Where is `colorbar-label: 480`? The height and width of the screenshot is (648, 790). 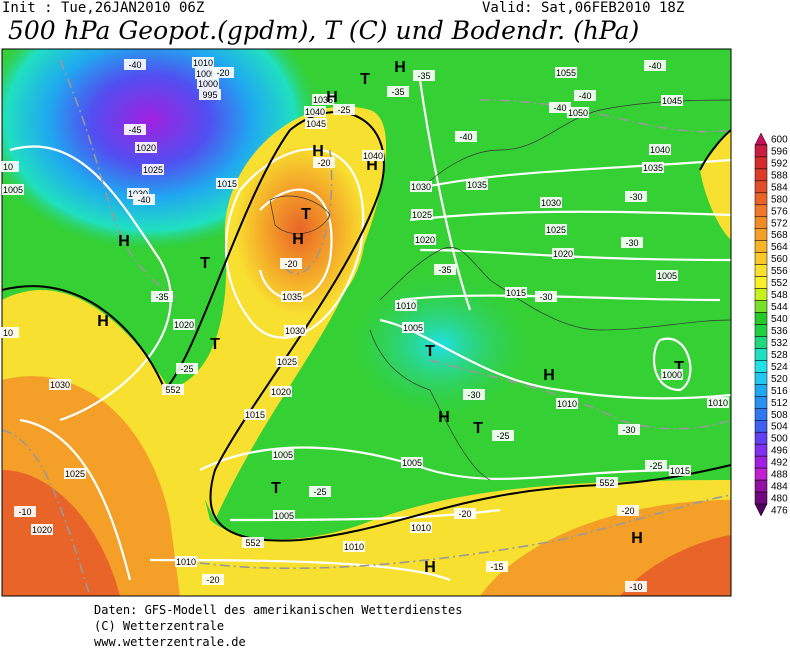
colorbar-label: 480 is located at coordinates (779, 499).